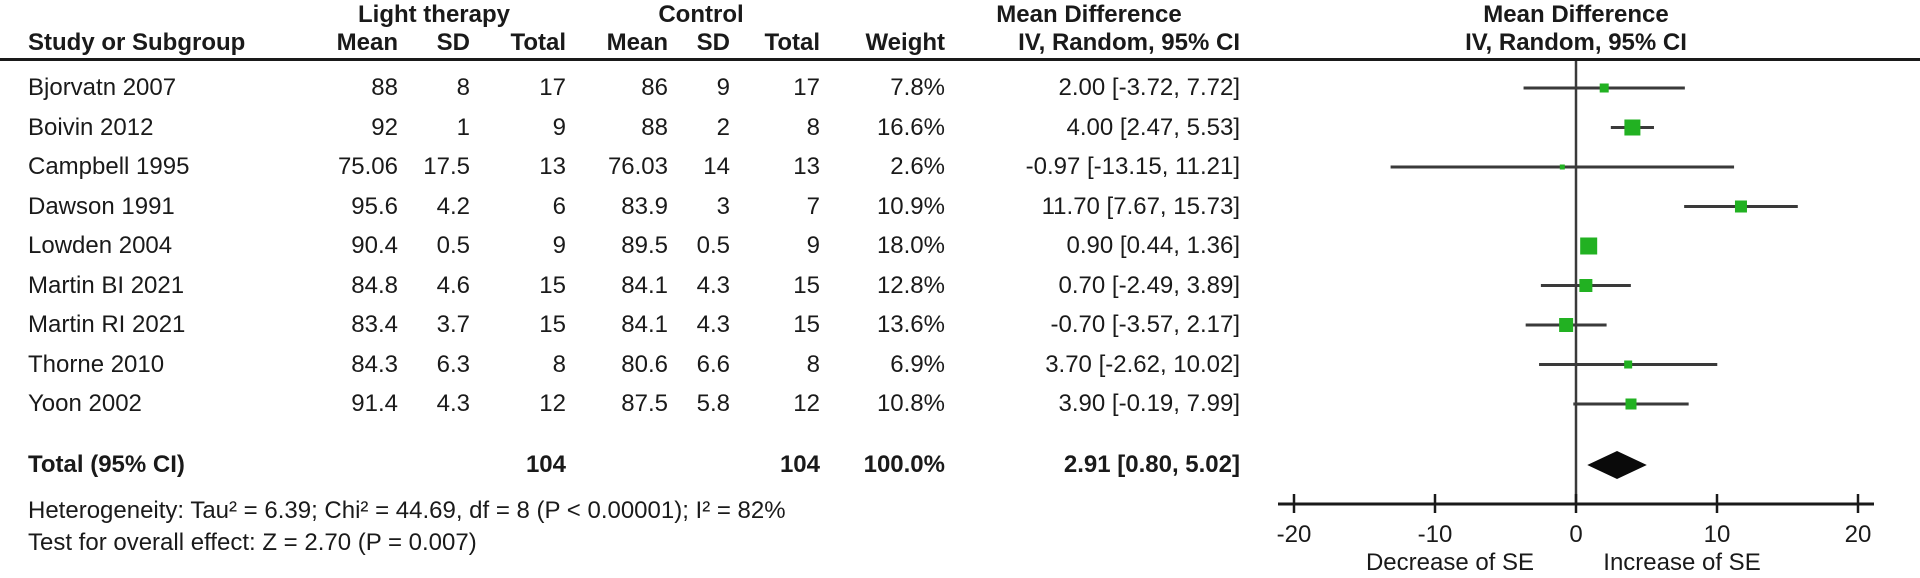 The image size is (1920, 578). What do you see at coordinates (1145, 324) in the screenshot?
I see `cell-ci: -0.70 [-3.57, 2.17]` at bounding box center [1145, 324].